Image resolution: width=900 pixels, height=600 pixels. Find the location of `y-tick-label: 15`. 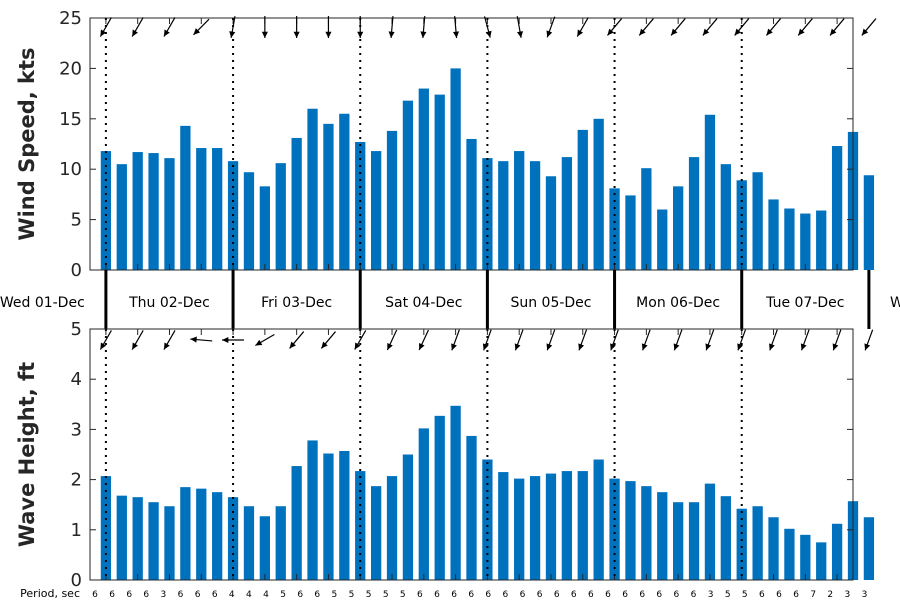

y-tick-label: 15 is located at coordinates (70, 119).